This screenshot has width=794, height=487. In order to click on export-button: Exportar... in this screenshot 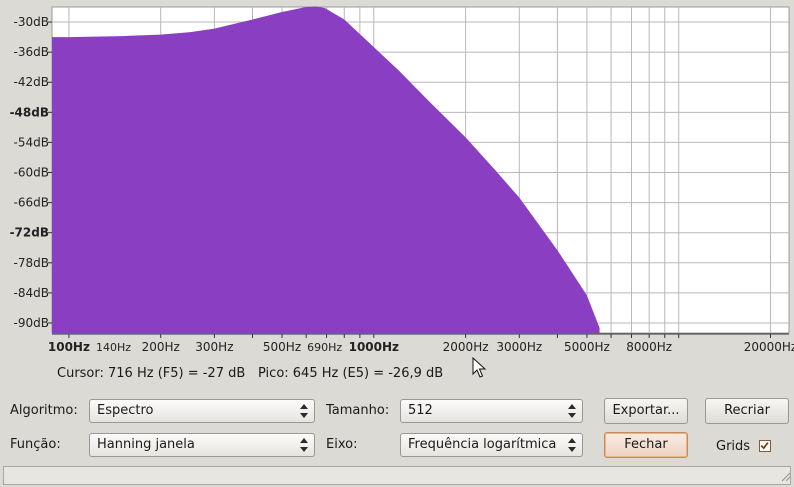, I will do `click(646, 411)`.